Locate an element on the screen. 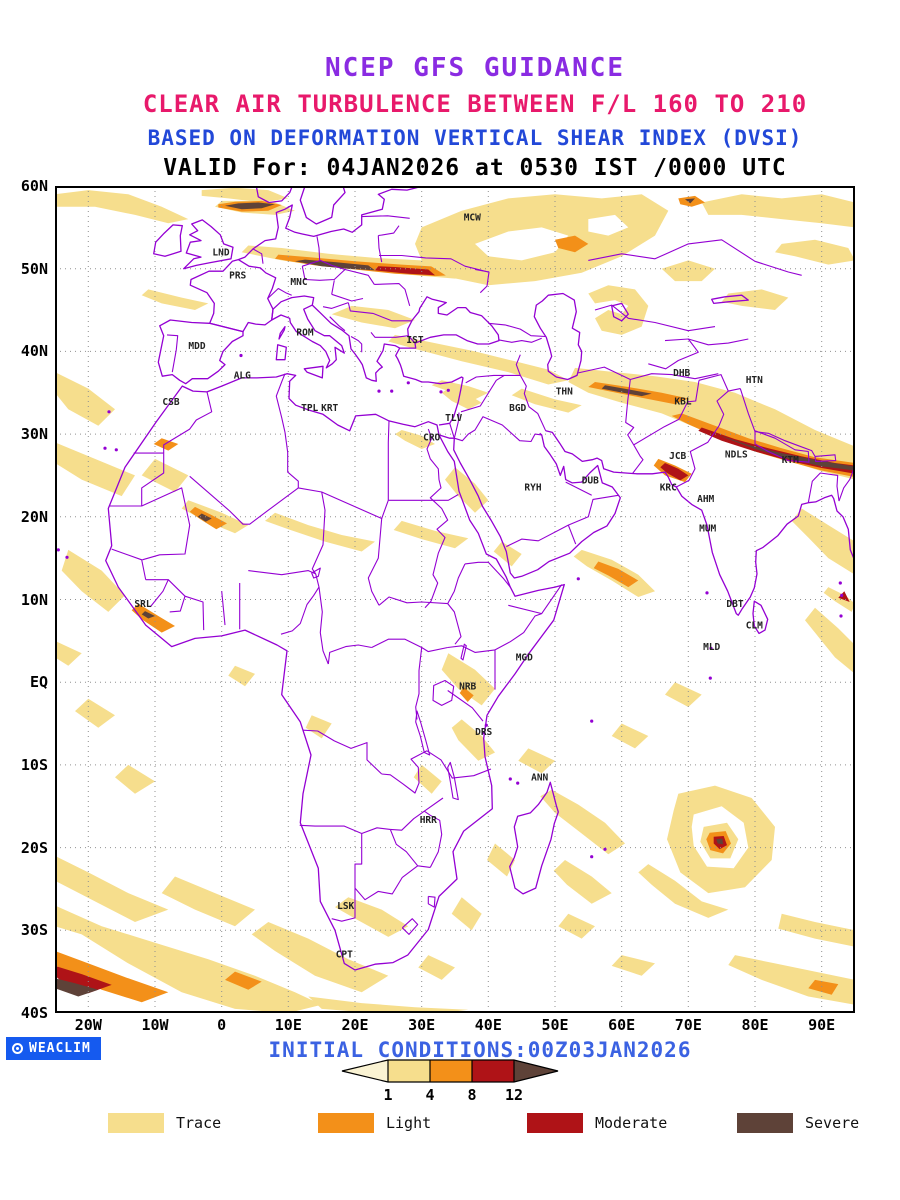 The height and width of the screenshot is (1200, 900). city-label: ROM is located at coordinates (304, 333).